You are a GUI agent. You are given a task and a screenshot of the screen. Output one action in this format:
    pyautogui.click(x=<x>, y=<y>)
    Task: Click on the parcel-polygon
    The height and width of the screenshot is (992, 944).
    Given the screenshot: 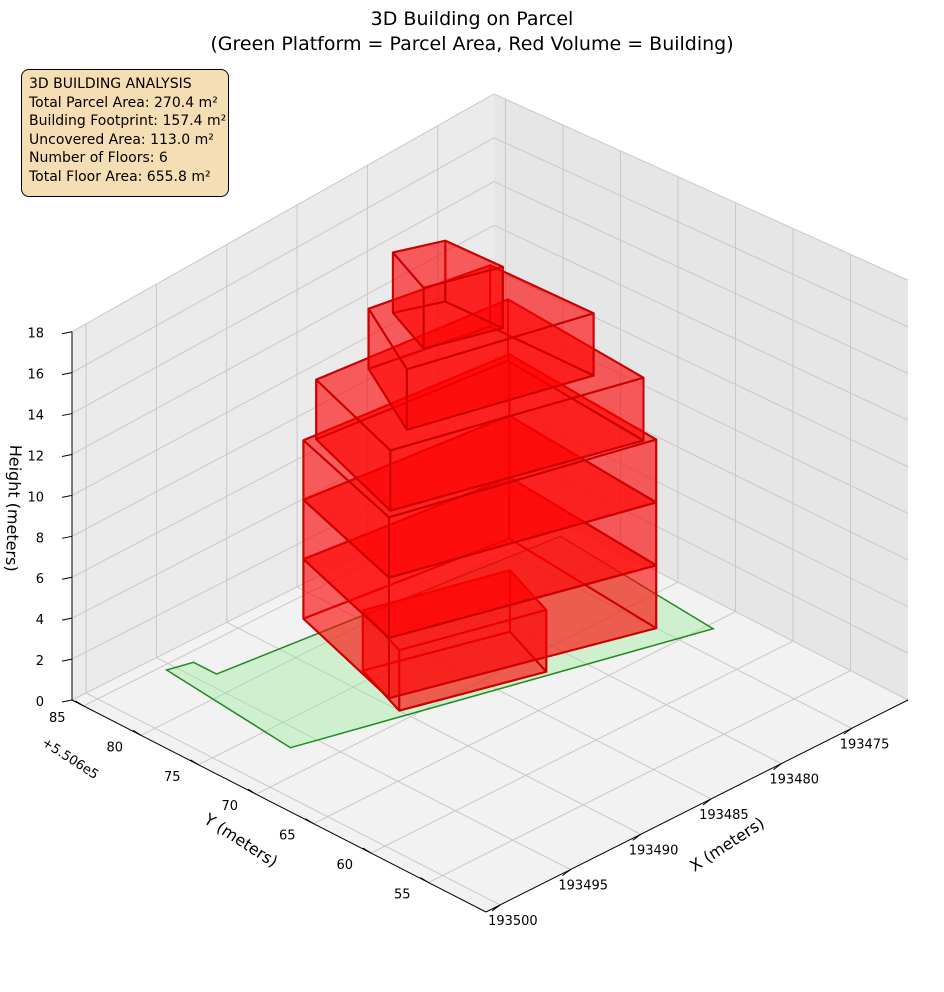 What is the action you would take?
    pyautogui.click(x=439, y=642)
    